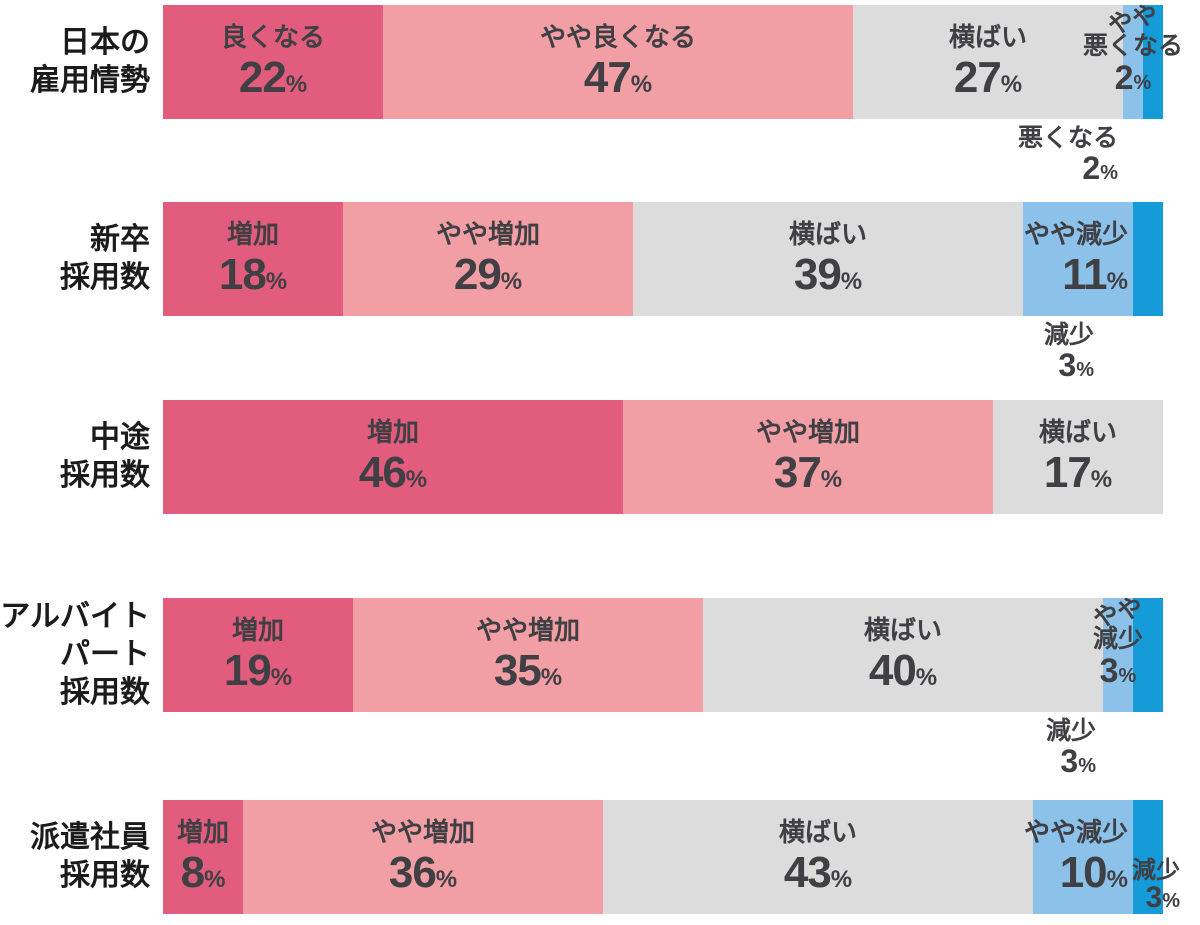  What do you see at coordinates (105, 655) in the screenshot?
I see `category-label-line: パート` at bounding box center [105, 655].